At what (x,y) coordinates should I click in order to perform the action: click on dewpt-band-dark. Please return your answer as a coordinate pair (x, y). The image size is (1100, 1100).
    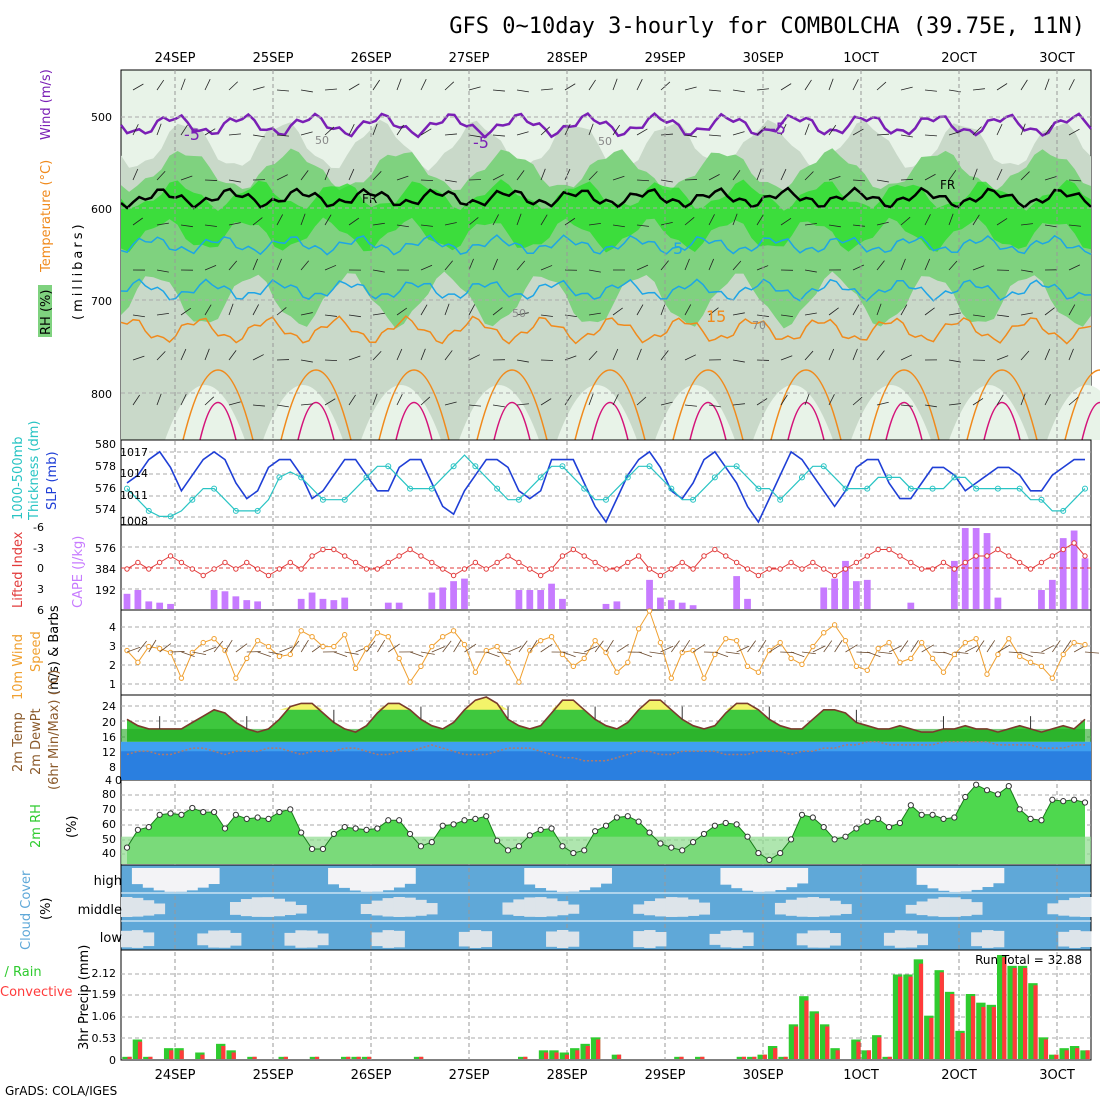
    Looking at the image, I should click on (606, 765).